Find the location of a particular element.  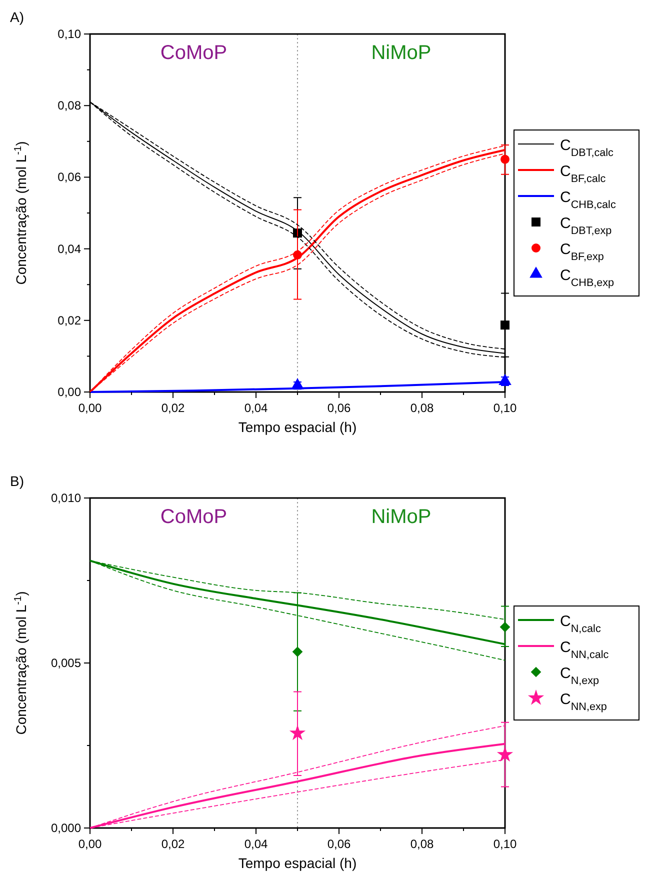

legend-label: C$_{N,exp}$ is located at coordinates (580, 676).